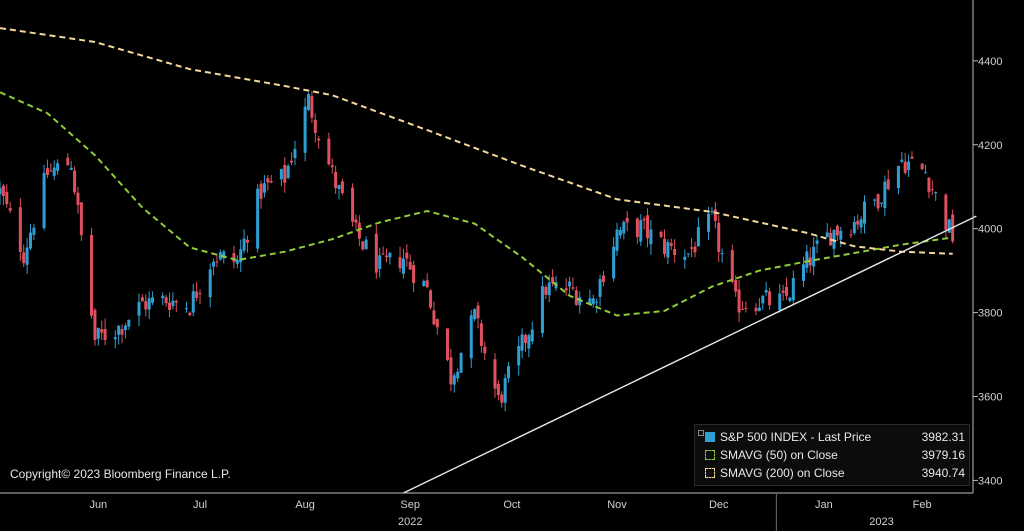 The width and height of the screenshot is (1024, 531). I want to click on legend-value: 3982.31, so click(943, 437).